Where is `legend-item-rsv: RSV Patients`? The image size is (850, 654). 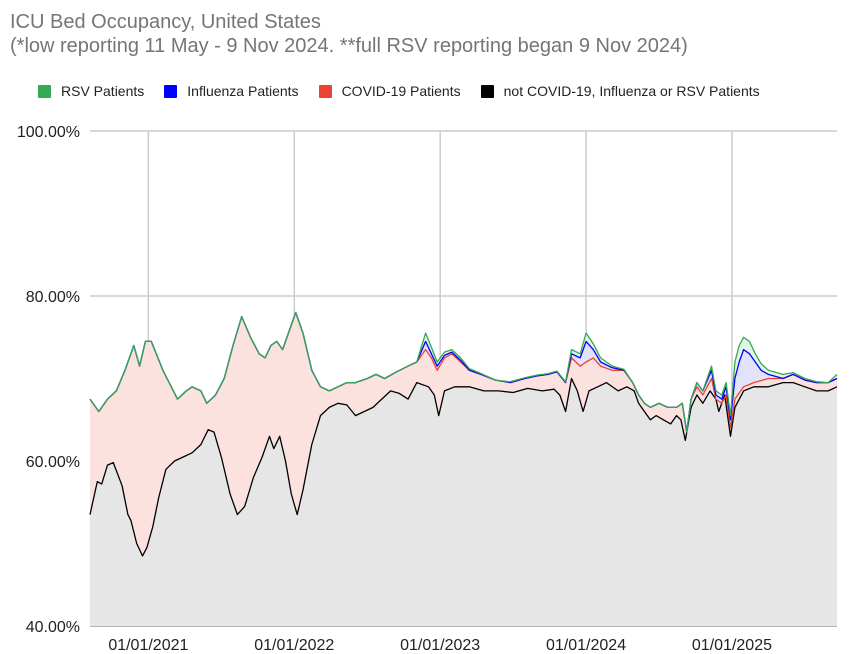
legend-item-rsv: RSV Patients is located at coordinates (91, 91).